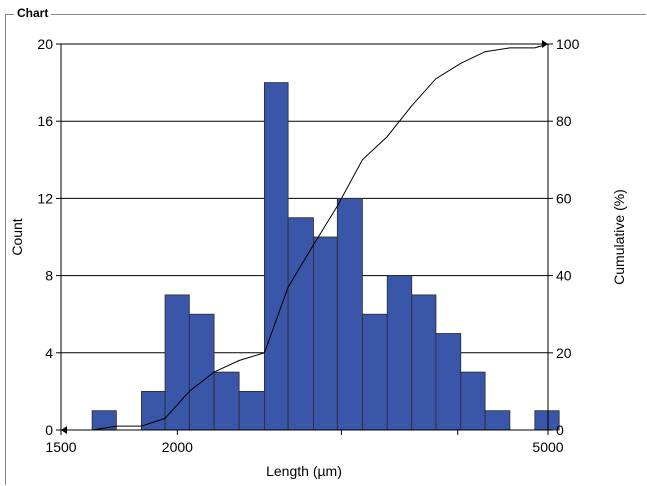  What do you see at coordinates (49, 430) in the screenshot?
I see `y-tick-label: 0` at bounding box center [49, 430].